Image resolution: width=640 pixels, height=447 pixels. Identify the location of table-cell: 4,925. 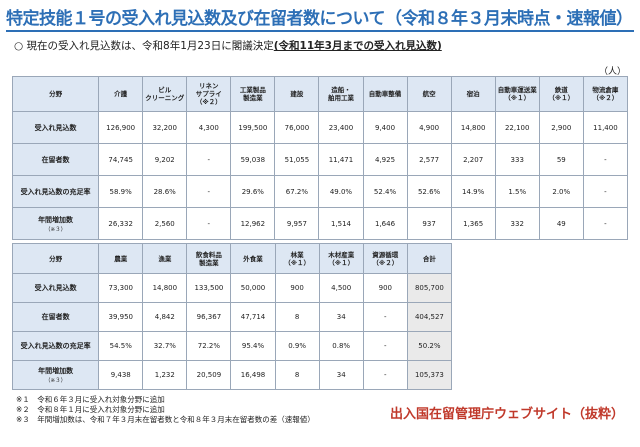
(385, 159).